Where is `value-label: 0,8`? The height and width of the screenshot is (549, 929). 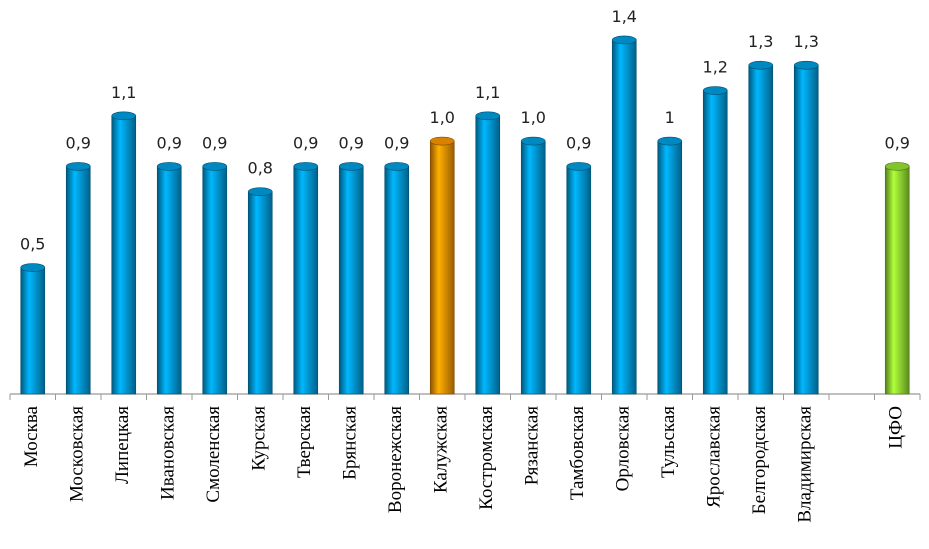 value-label: 0,8 is located at coordinates (260, 168).